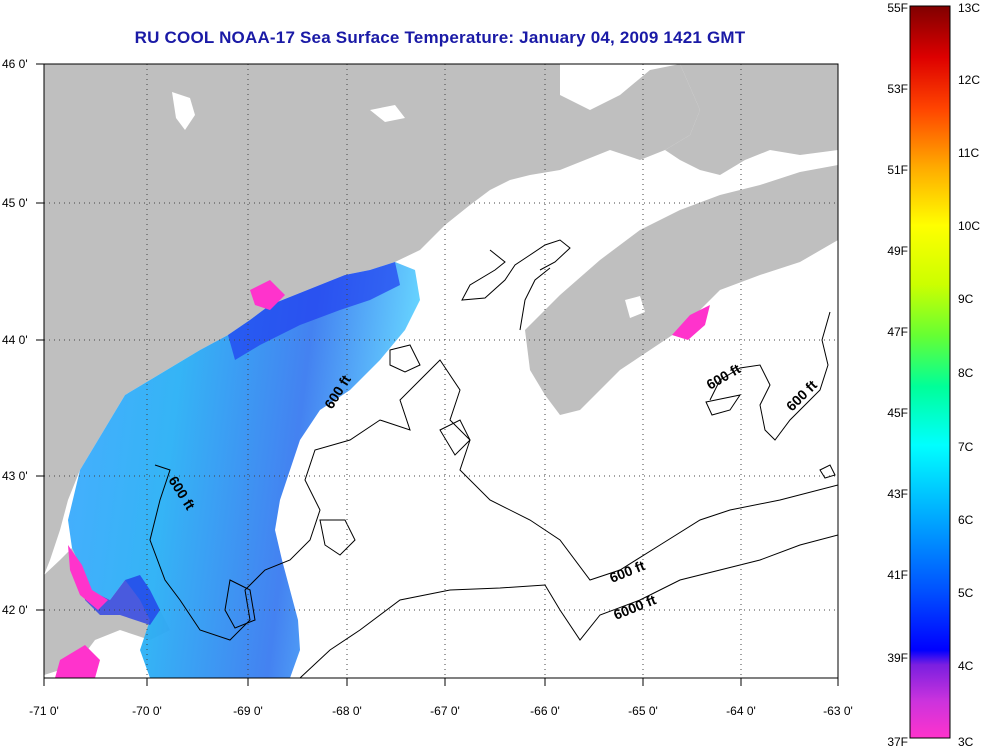  Describe the element at coordinates (15, 610) in the screenshot. I see `lat-label: 42 0'` at that location.